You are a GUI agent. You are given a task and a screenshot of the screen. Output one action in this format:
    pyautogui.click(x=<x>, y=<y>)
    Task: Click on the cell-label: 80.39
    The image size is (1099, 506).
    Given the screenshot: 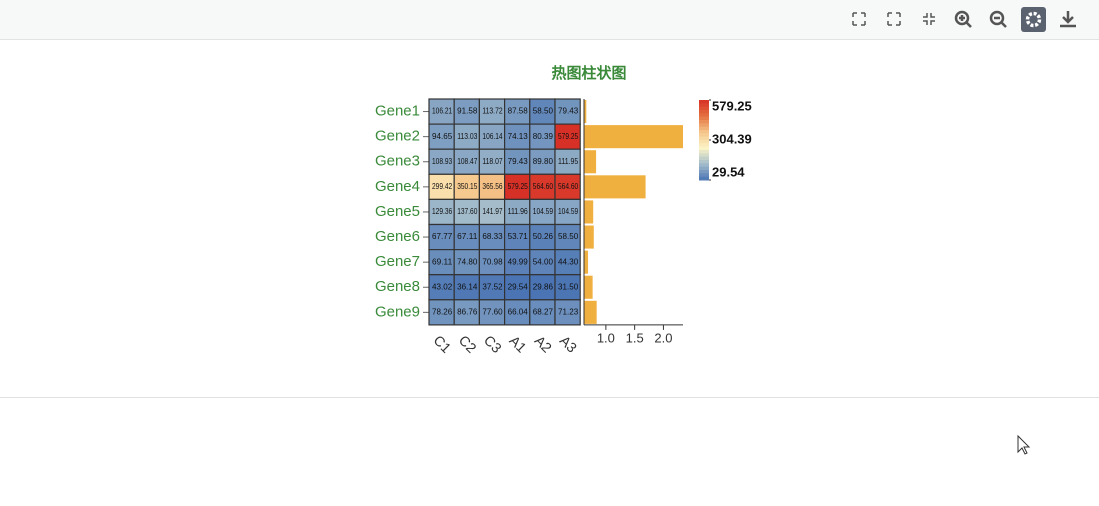 What is the action you would take?
    pyautogui.click(x=543, y=136)
    